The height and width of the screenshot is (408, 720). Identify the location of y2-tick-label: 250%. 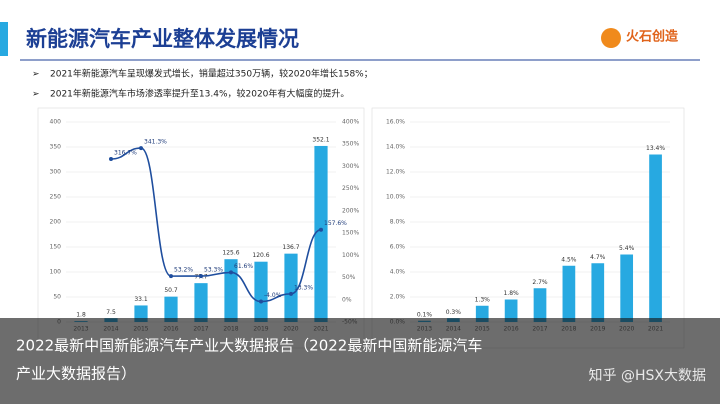
(350, 188).